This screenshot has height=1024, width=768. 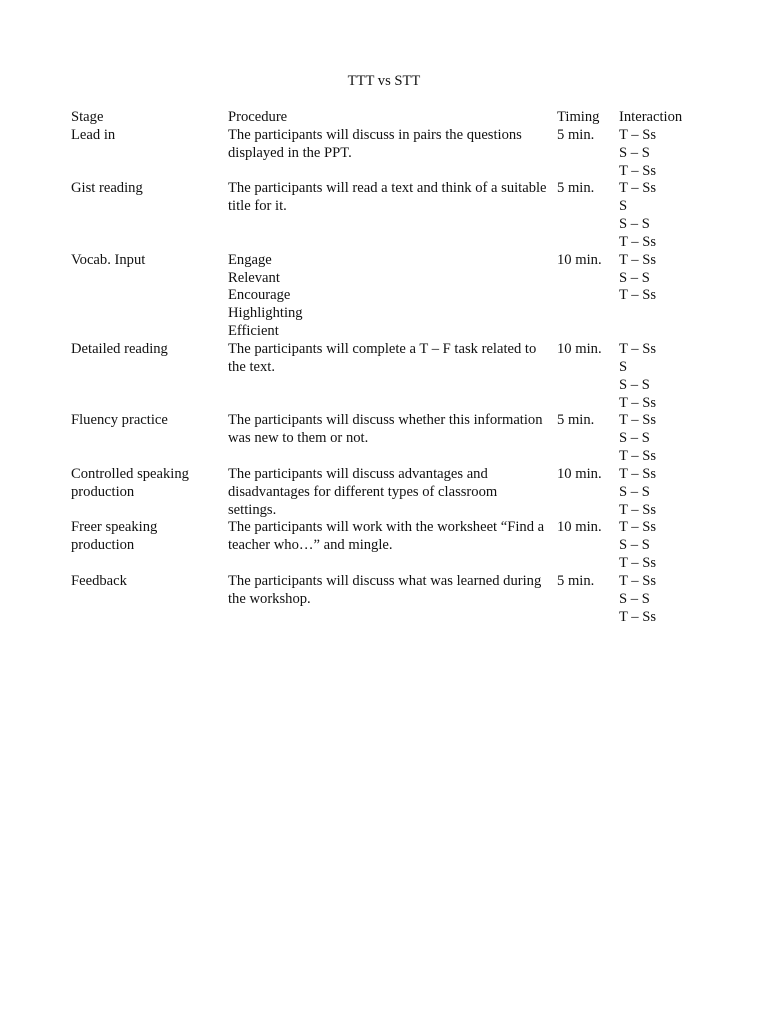 I want to click on stage-cell: Fluency practice, so click(x=149, y=439).